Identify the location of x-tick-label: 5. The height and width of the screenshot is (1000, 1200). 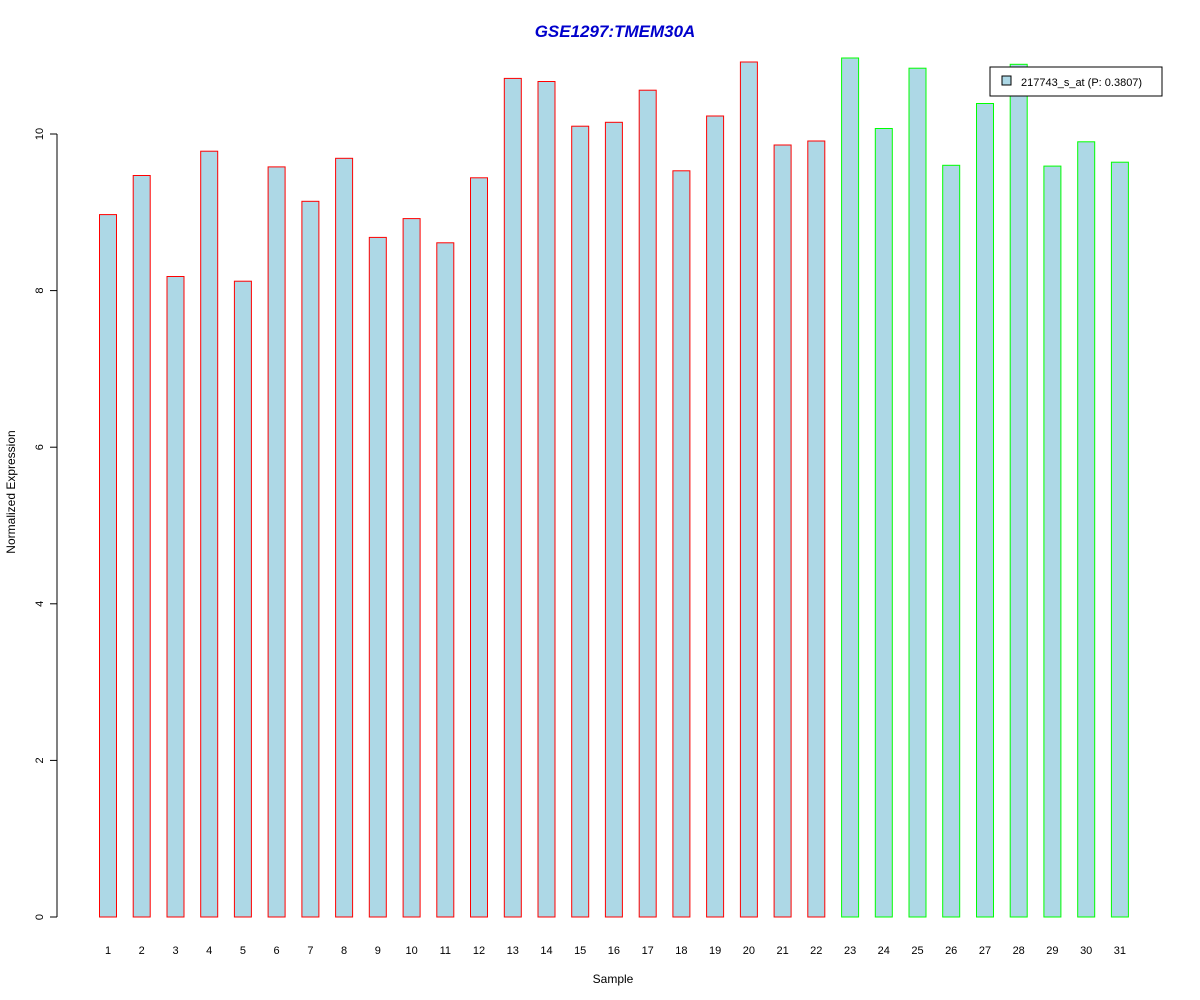
(243, 951).